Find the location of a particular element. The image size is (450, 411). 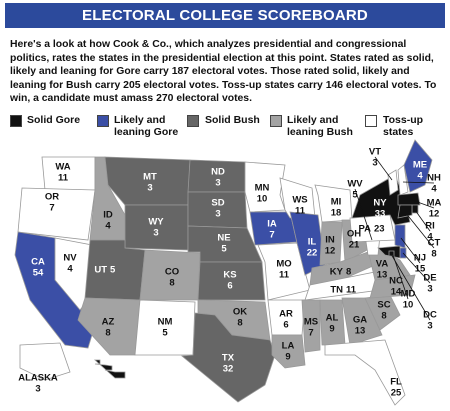

state-name: DE is located at coordinates (429, 278).